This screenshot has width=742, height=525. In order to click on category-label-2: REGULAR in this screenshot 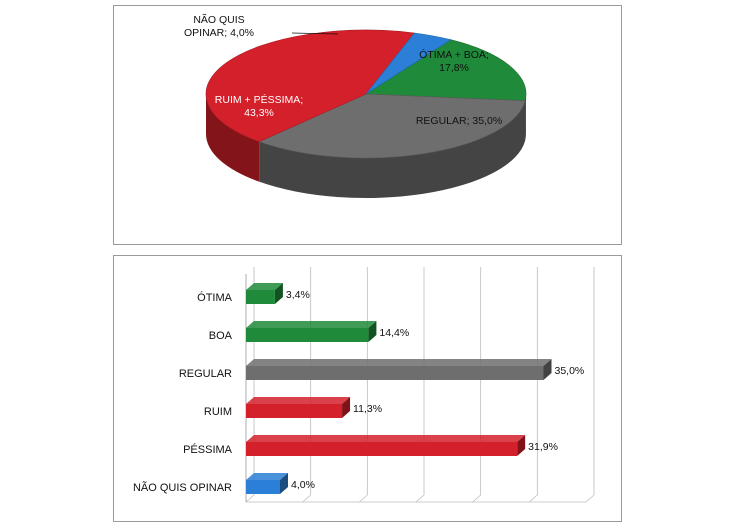, I will do `click(205, 374)`.